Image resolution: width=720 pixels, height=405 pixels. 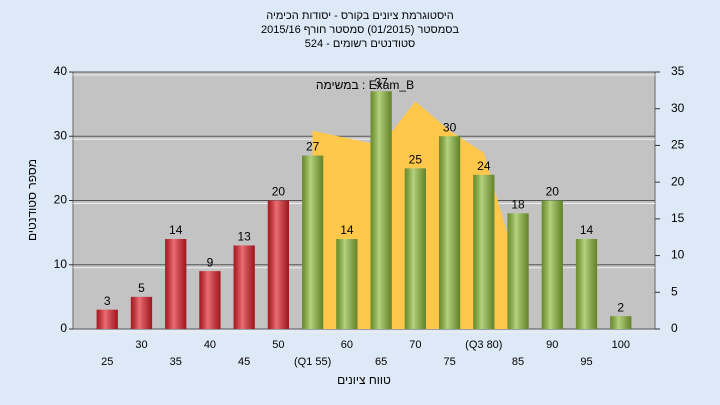 I want to click on x-tick-label: 35, so click(x=176, y=362).